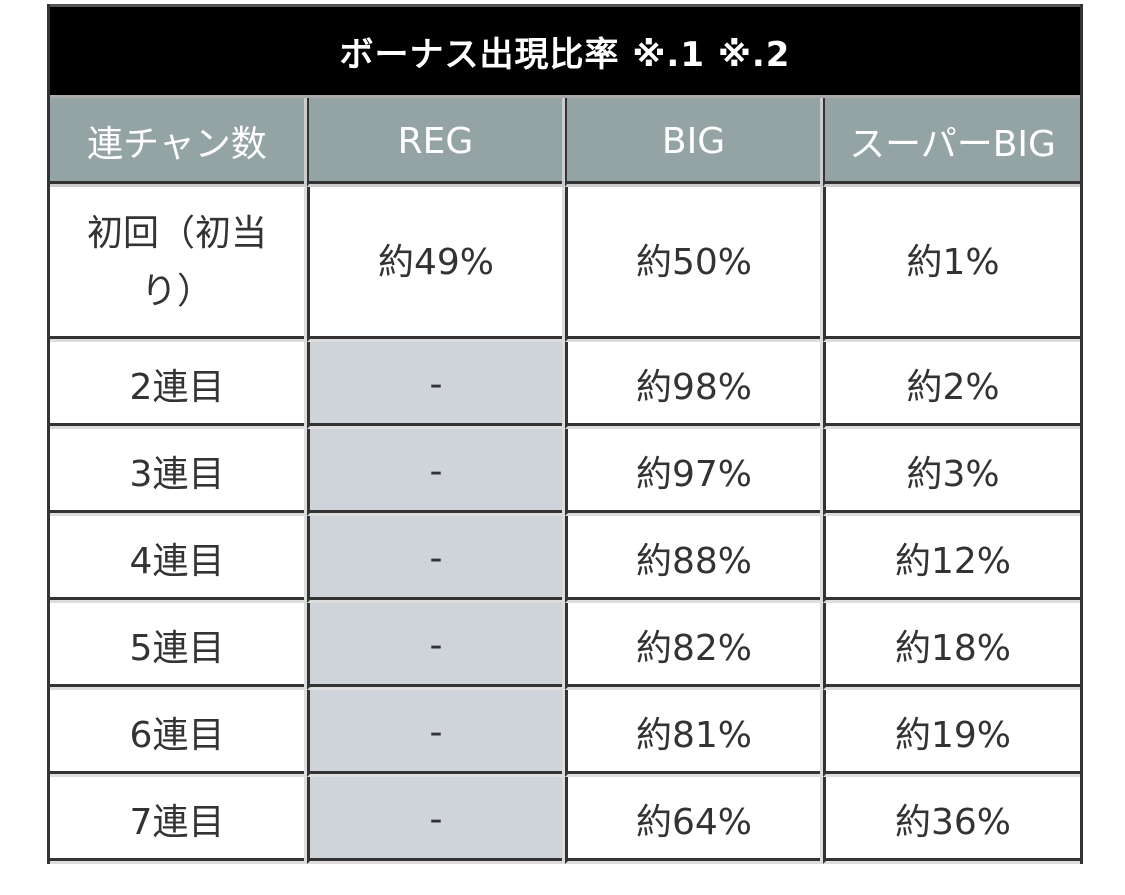 The width and height of the screenshot is (1125, 895). I want to click on table-title-row: ボーナス出現比率 ※.1 ※.2, so click(565, 51).